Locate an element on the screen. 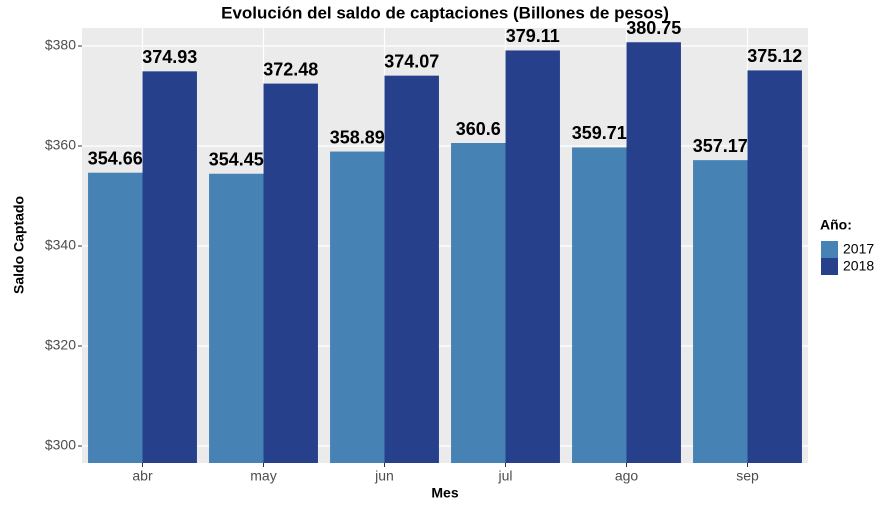 This screenshot has height=506, width=892. value-label: 375.12 is located at coordinates (774, 56).